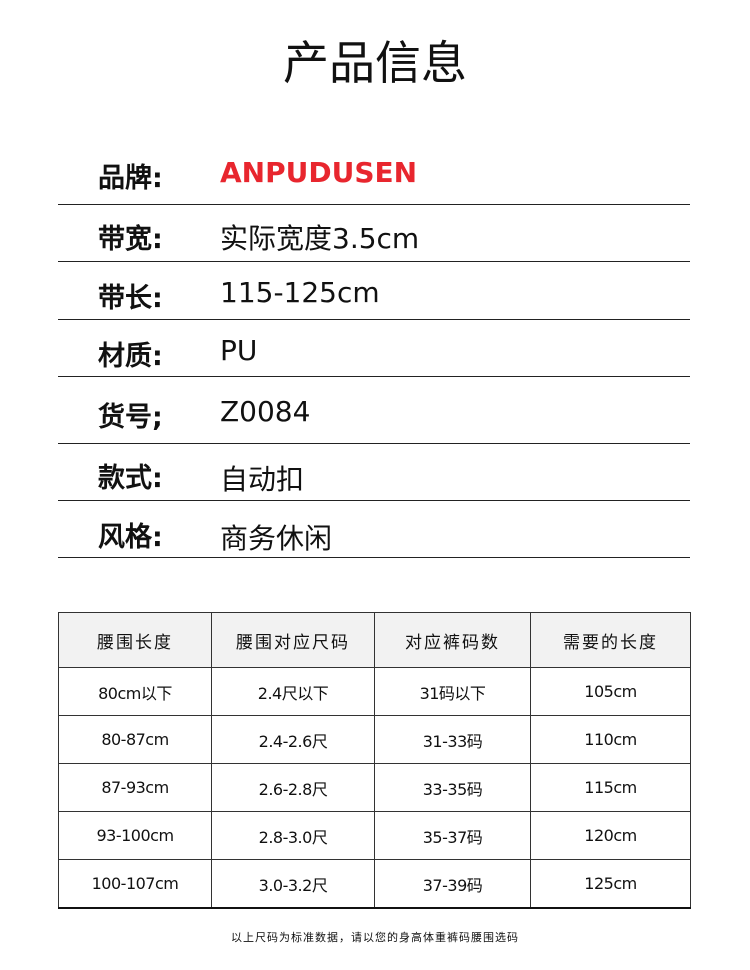 This screenshot has height=970, width=750. I want to click on info-value: 商务休闲, so click(276, 538).